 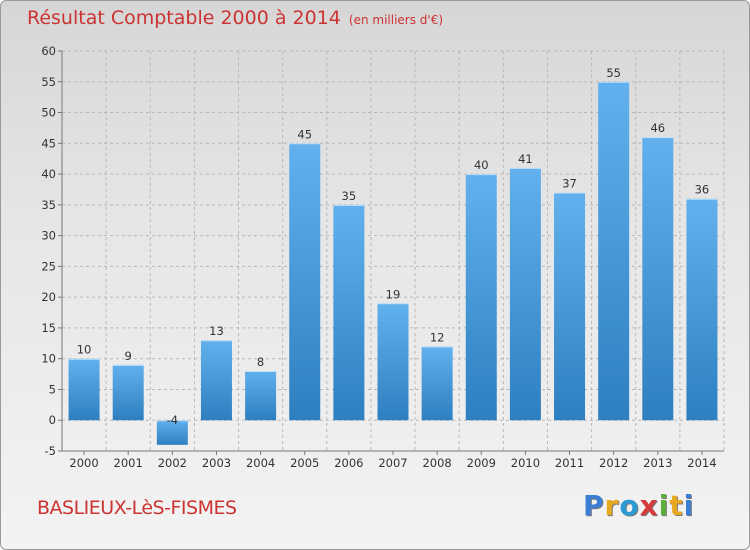 I want to click on x-tick-label-2002: 2002, so click(x=172, y=463).